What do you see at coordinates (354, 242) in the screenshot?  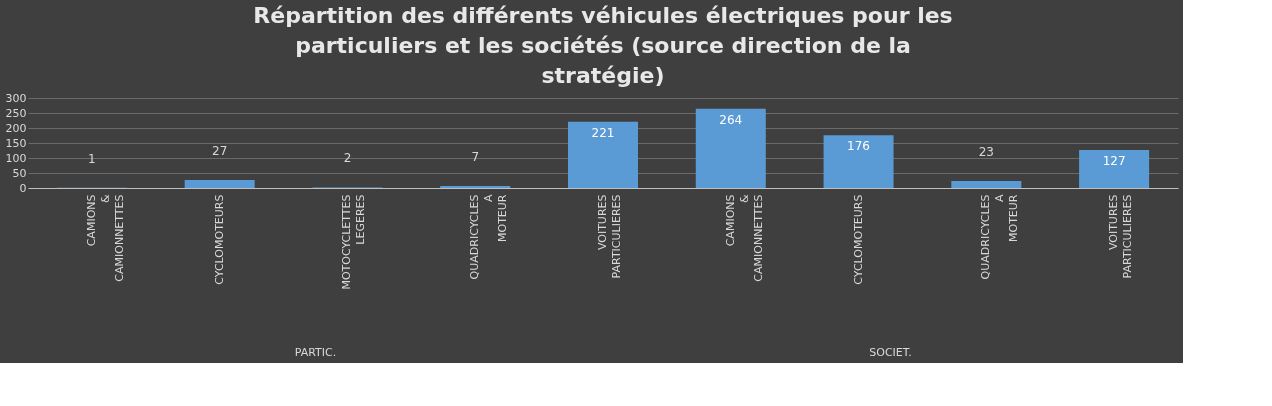 I see `x-tick-label: MOTOCYCLETTES LEGERES` at bounding box center [354, 242].